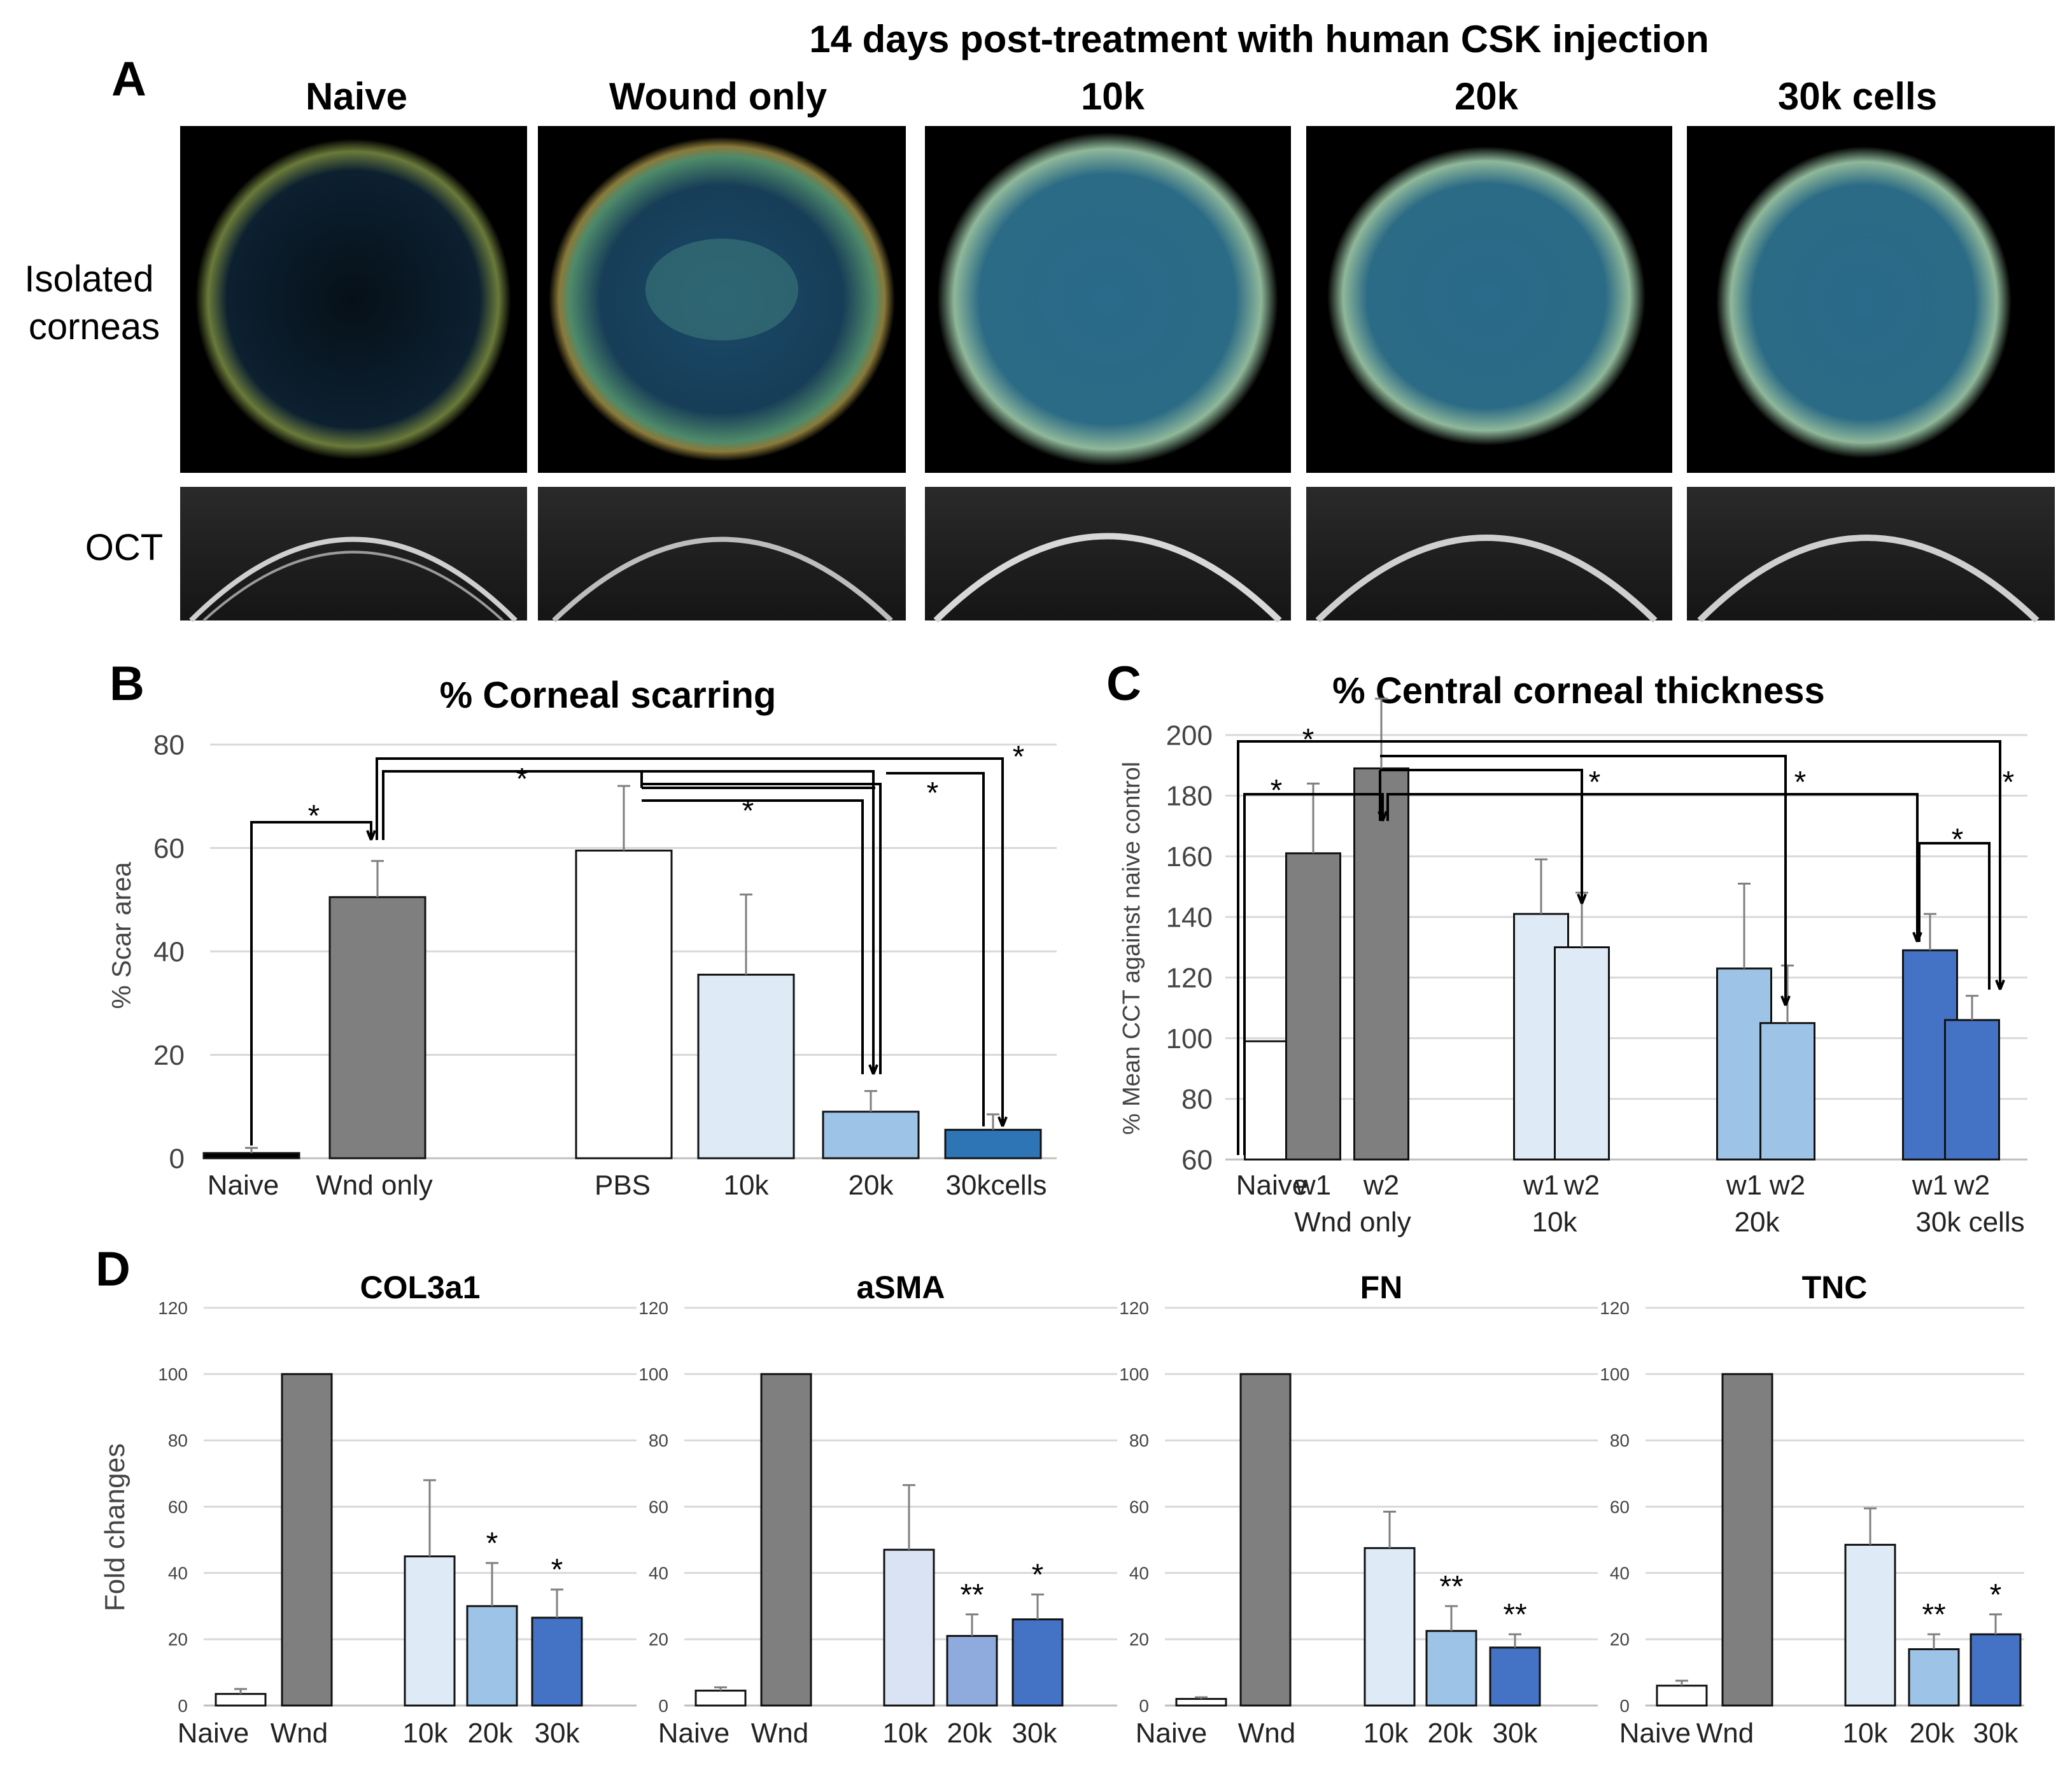  Describe the element at coordinates (300, 1733) in the screenshot. I see `D1-category-label-1: Wnd` at that location.